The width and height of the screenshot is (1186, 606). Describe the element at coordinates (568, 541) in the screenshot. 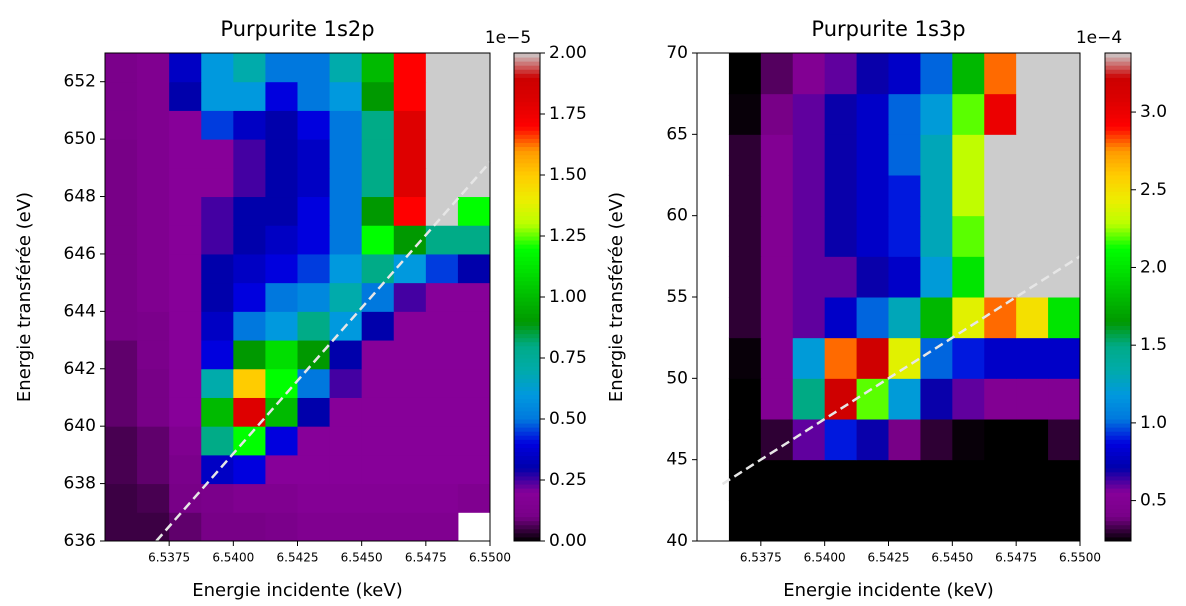

I see `colorbar-tick-label: 0.00` at that location.